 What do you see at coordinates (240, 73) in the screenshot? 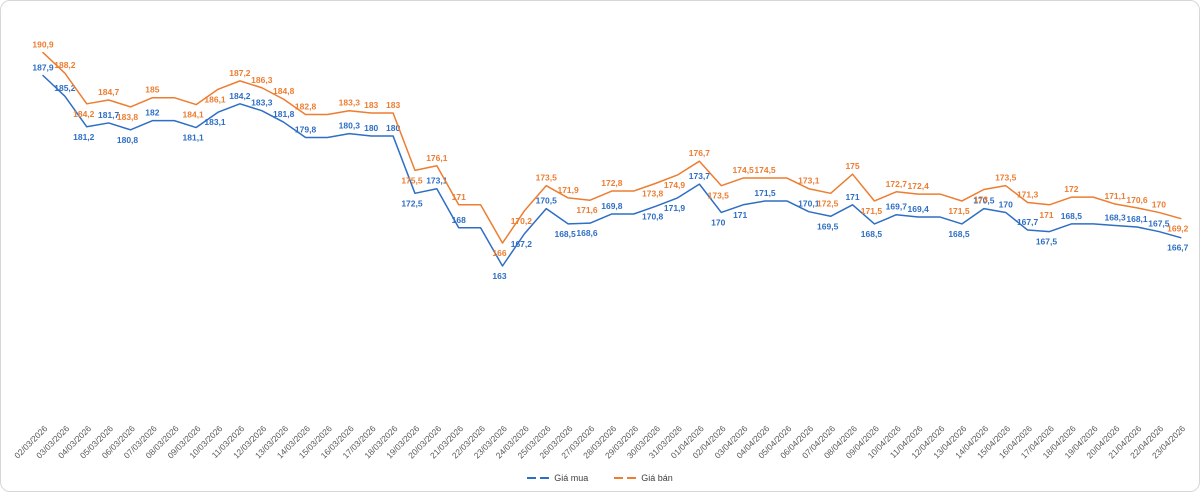
I see `data-label: 187,2` at bounding box center [240, 73].